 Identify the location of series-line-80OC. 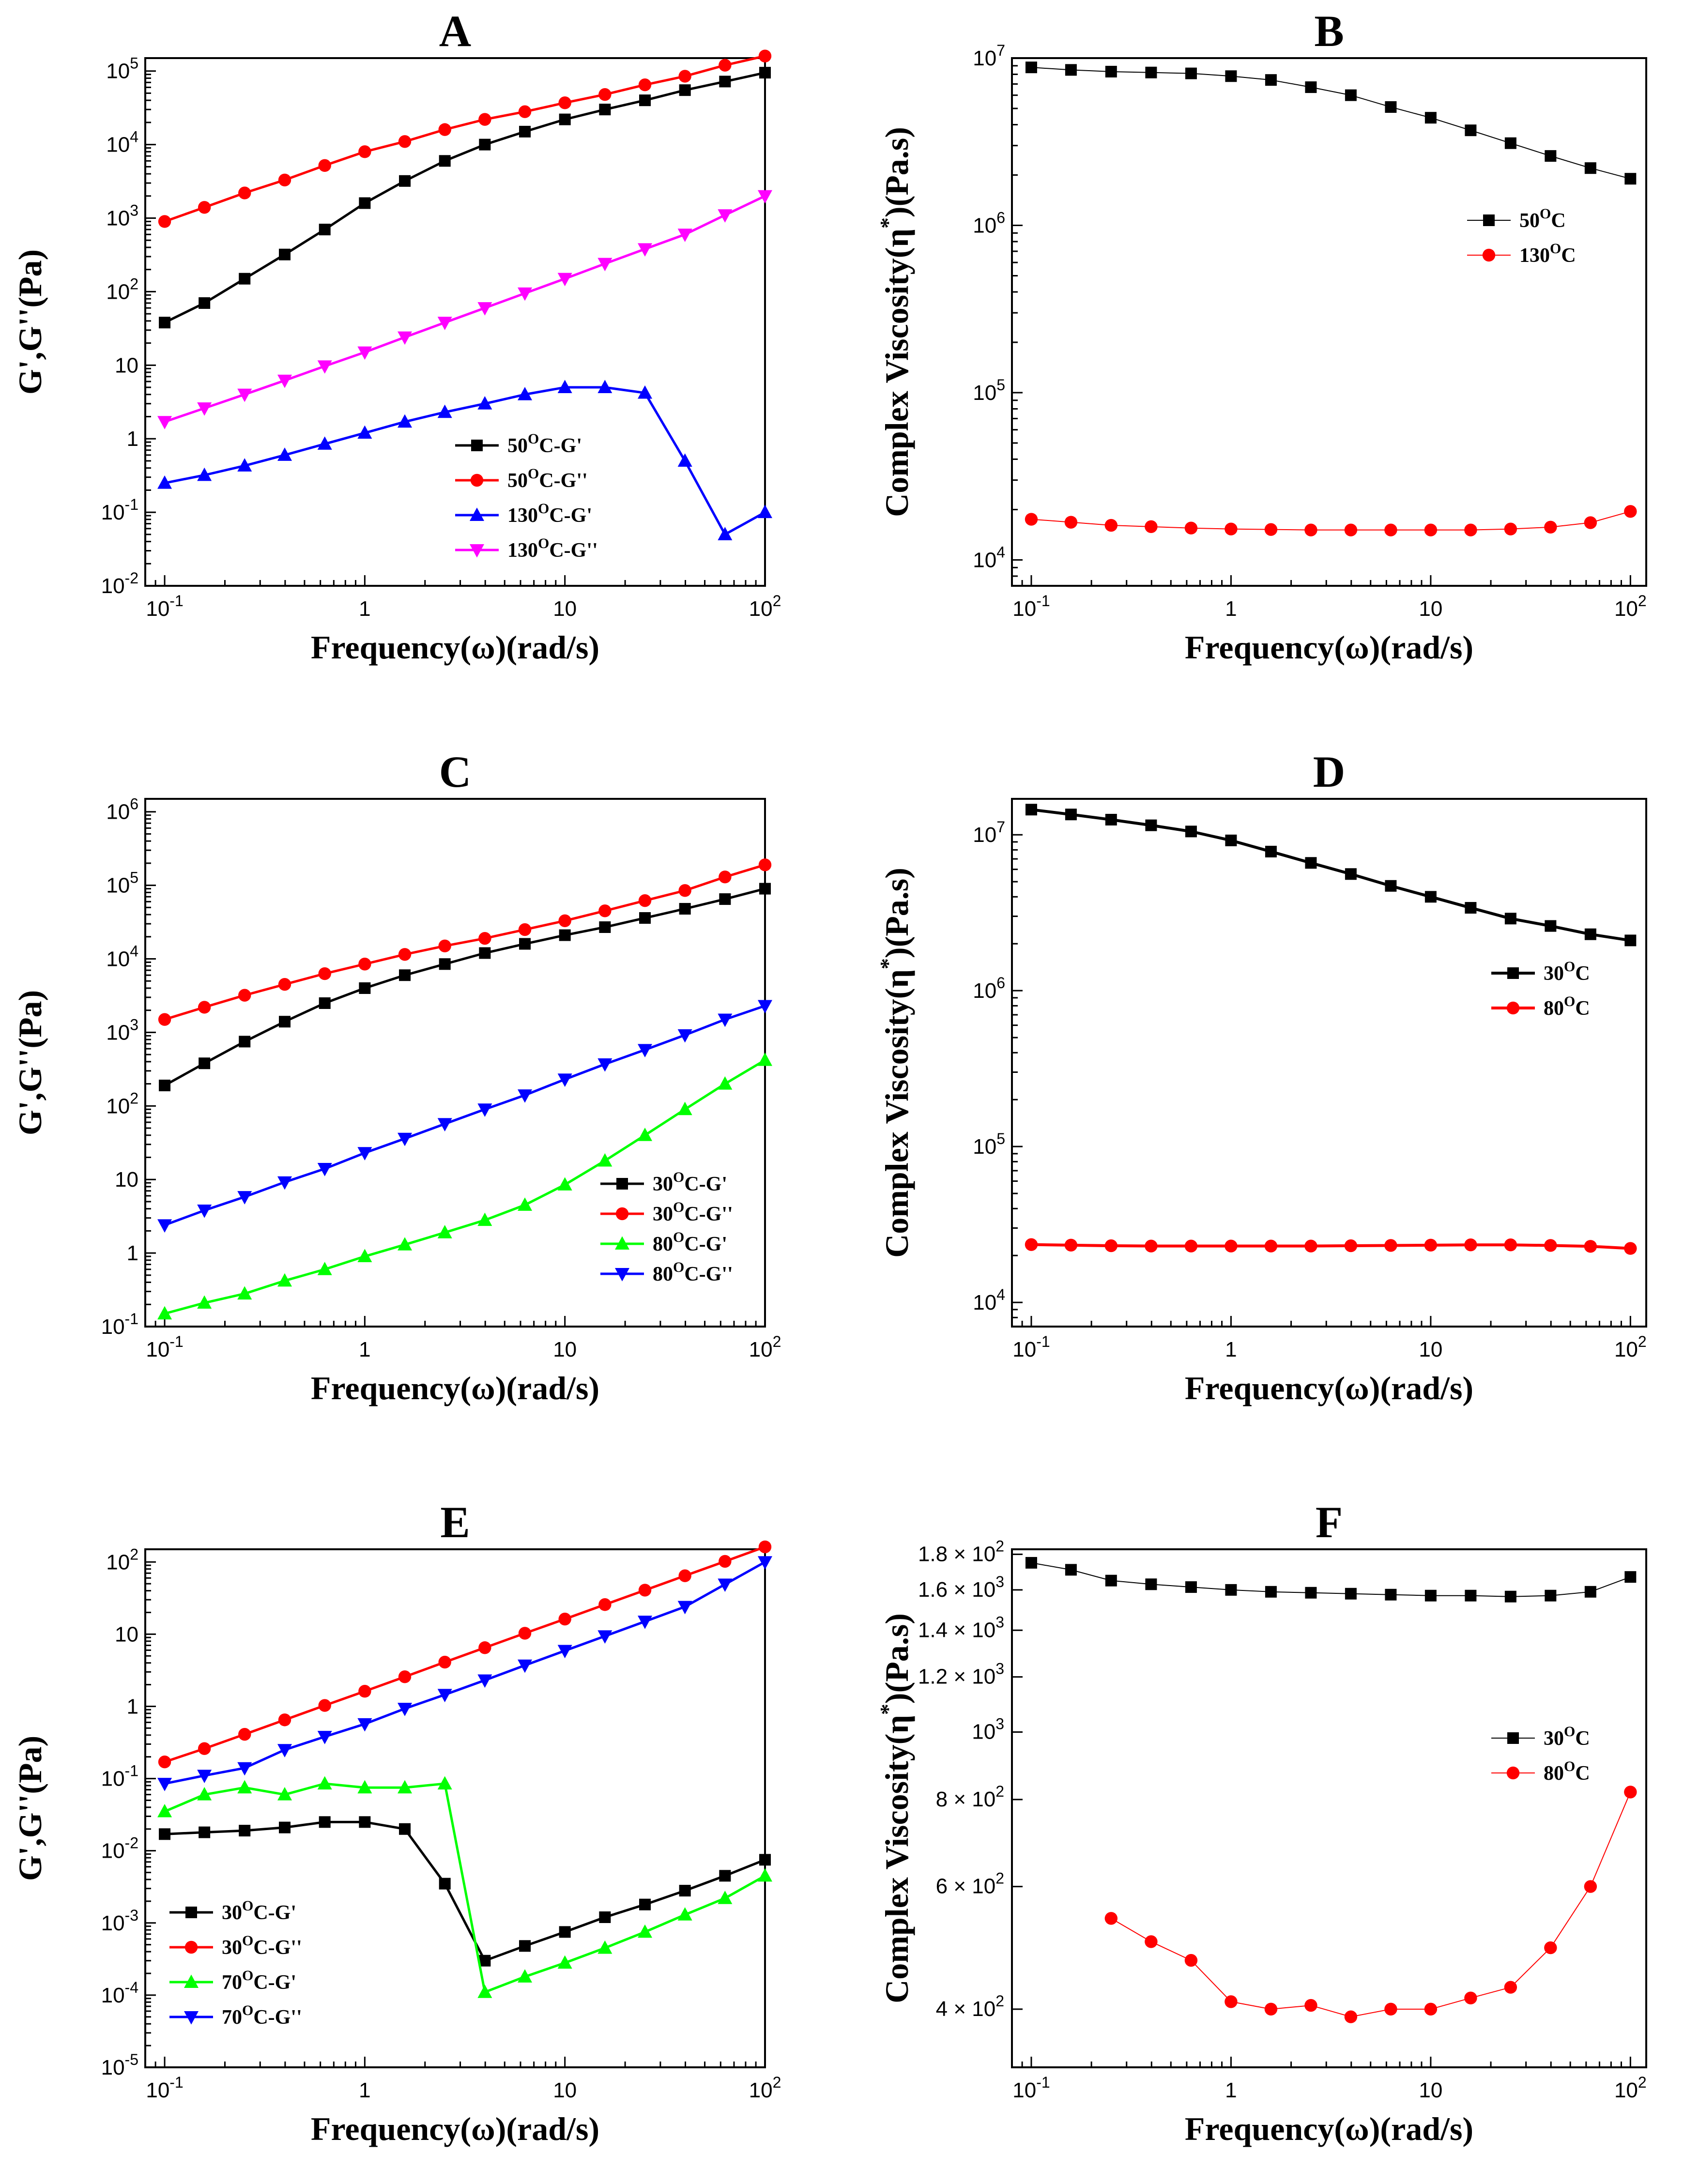
(1331, 1246).